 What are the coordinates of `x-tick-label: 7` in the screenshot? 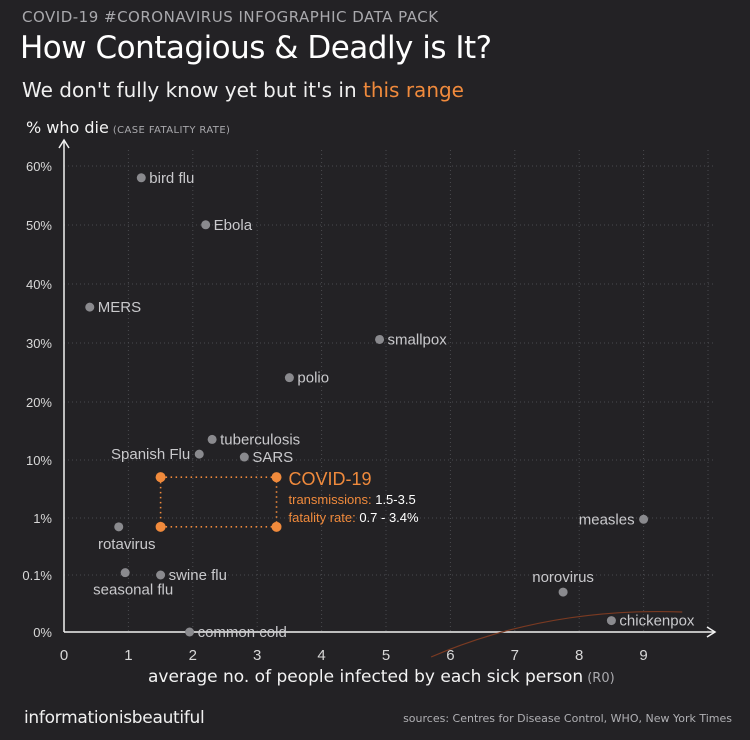 It's located at (515, 655).